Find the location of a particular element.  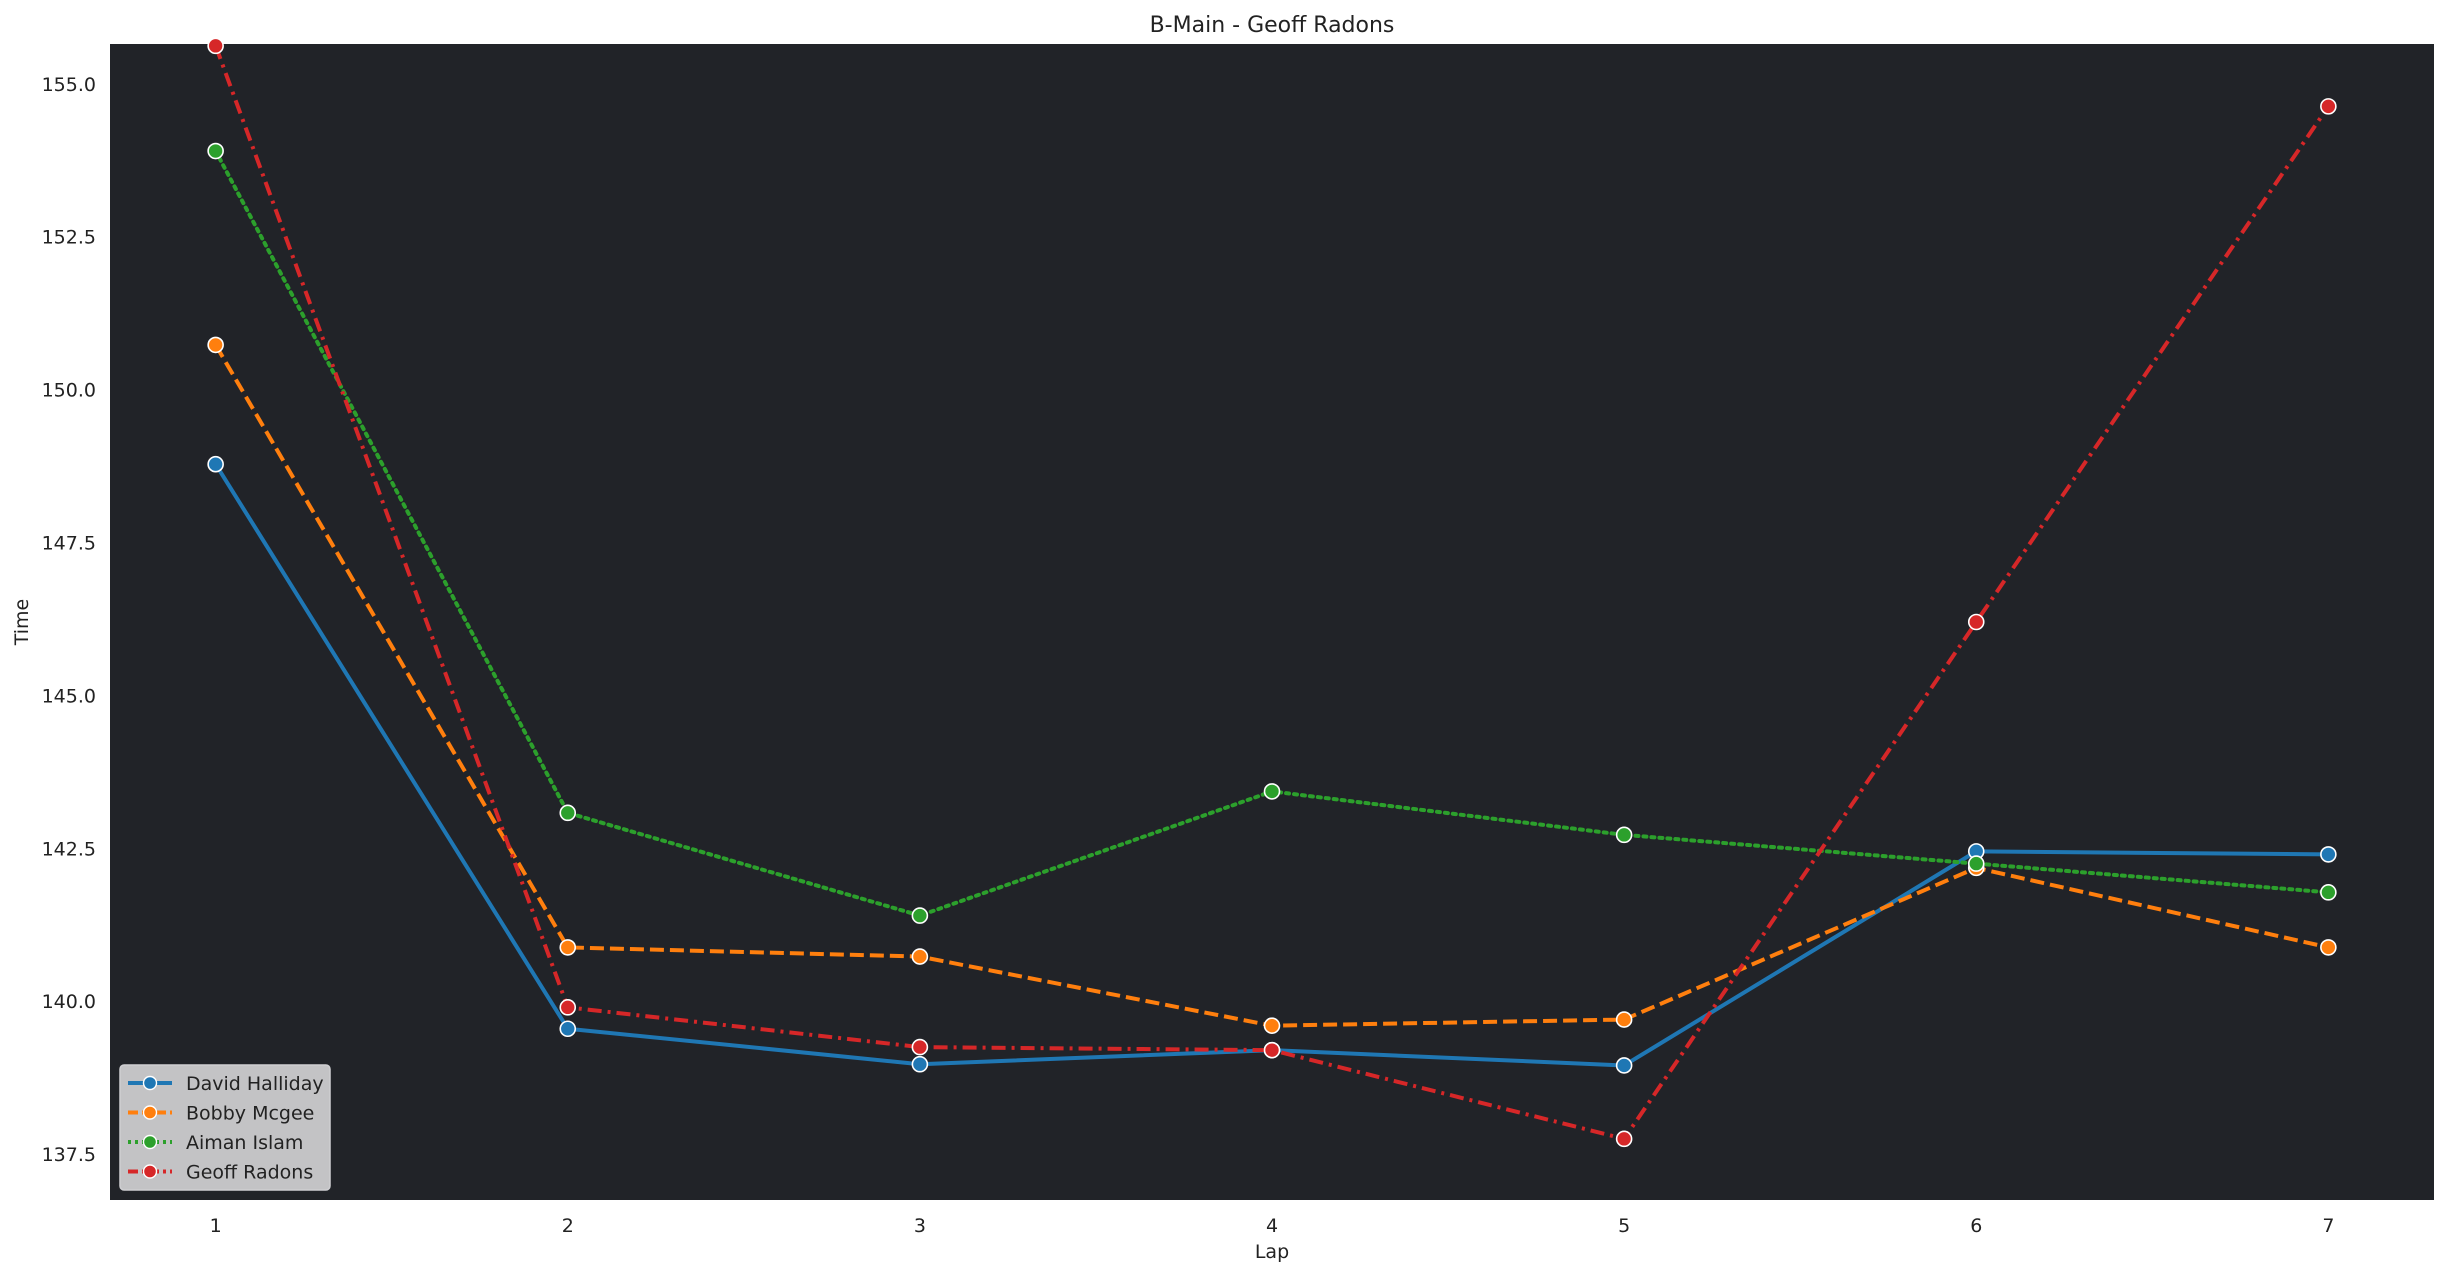

y-tick-label: 145.0 is located at coordinates (69, 696).